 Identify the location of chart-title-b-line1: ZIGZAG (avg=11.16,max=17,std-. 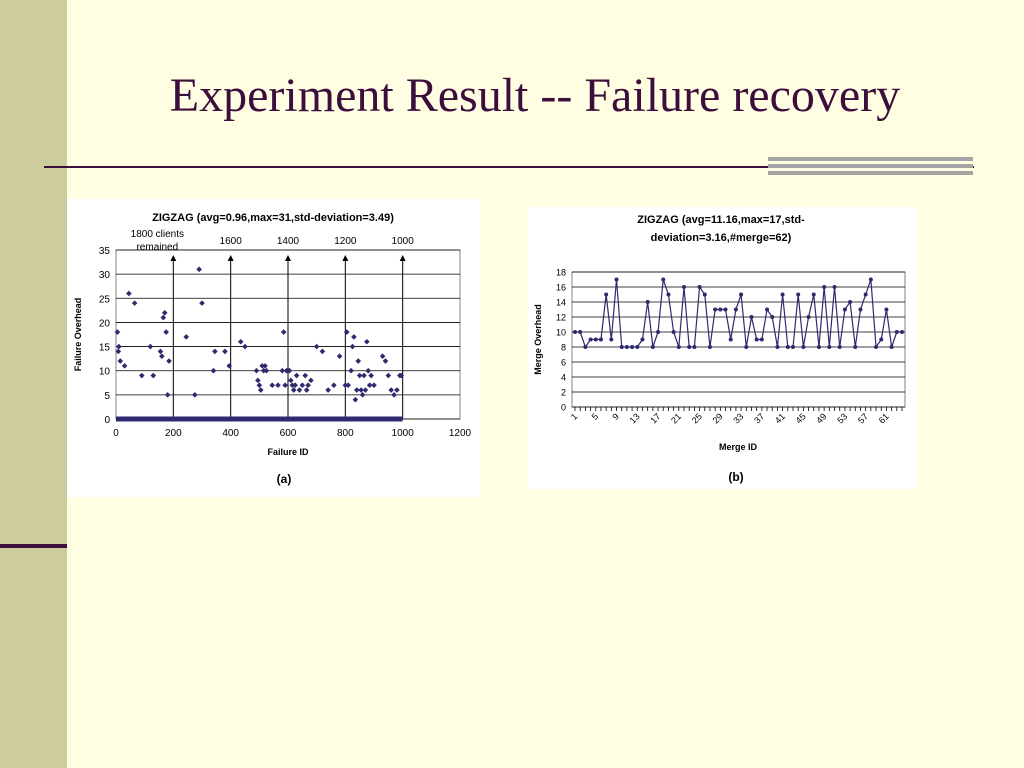
(721, 220).